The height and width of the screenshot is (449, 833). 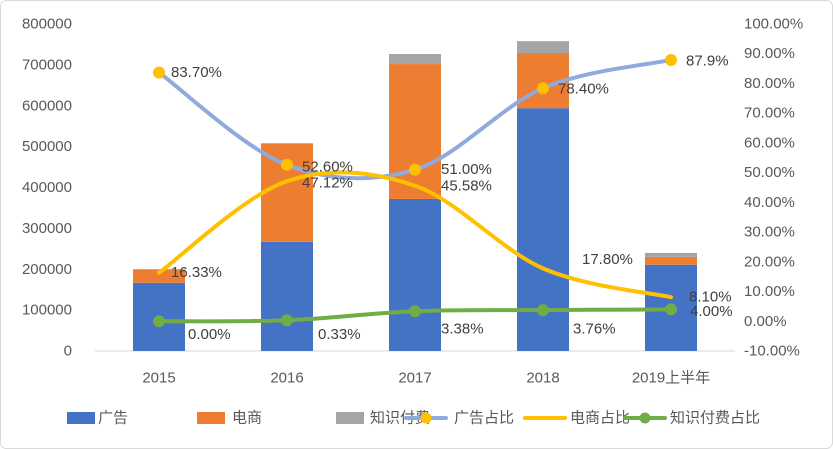 What do you see at coordinates (600, 418) in the screenshot?
I see `legend-label: 电商占比` at bounding box center [600, 418].